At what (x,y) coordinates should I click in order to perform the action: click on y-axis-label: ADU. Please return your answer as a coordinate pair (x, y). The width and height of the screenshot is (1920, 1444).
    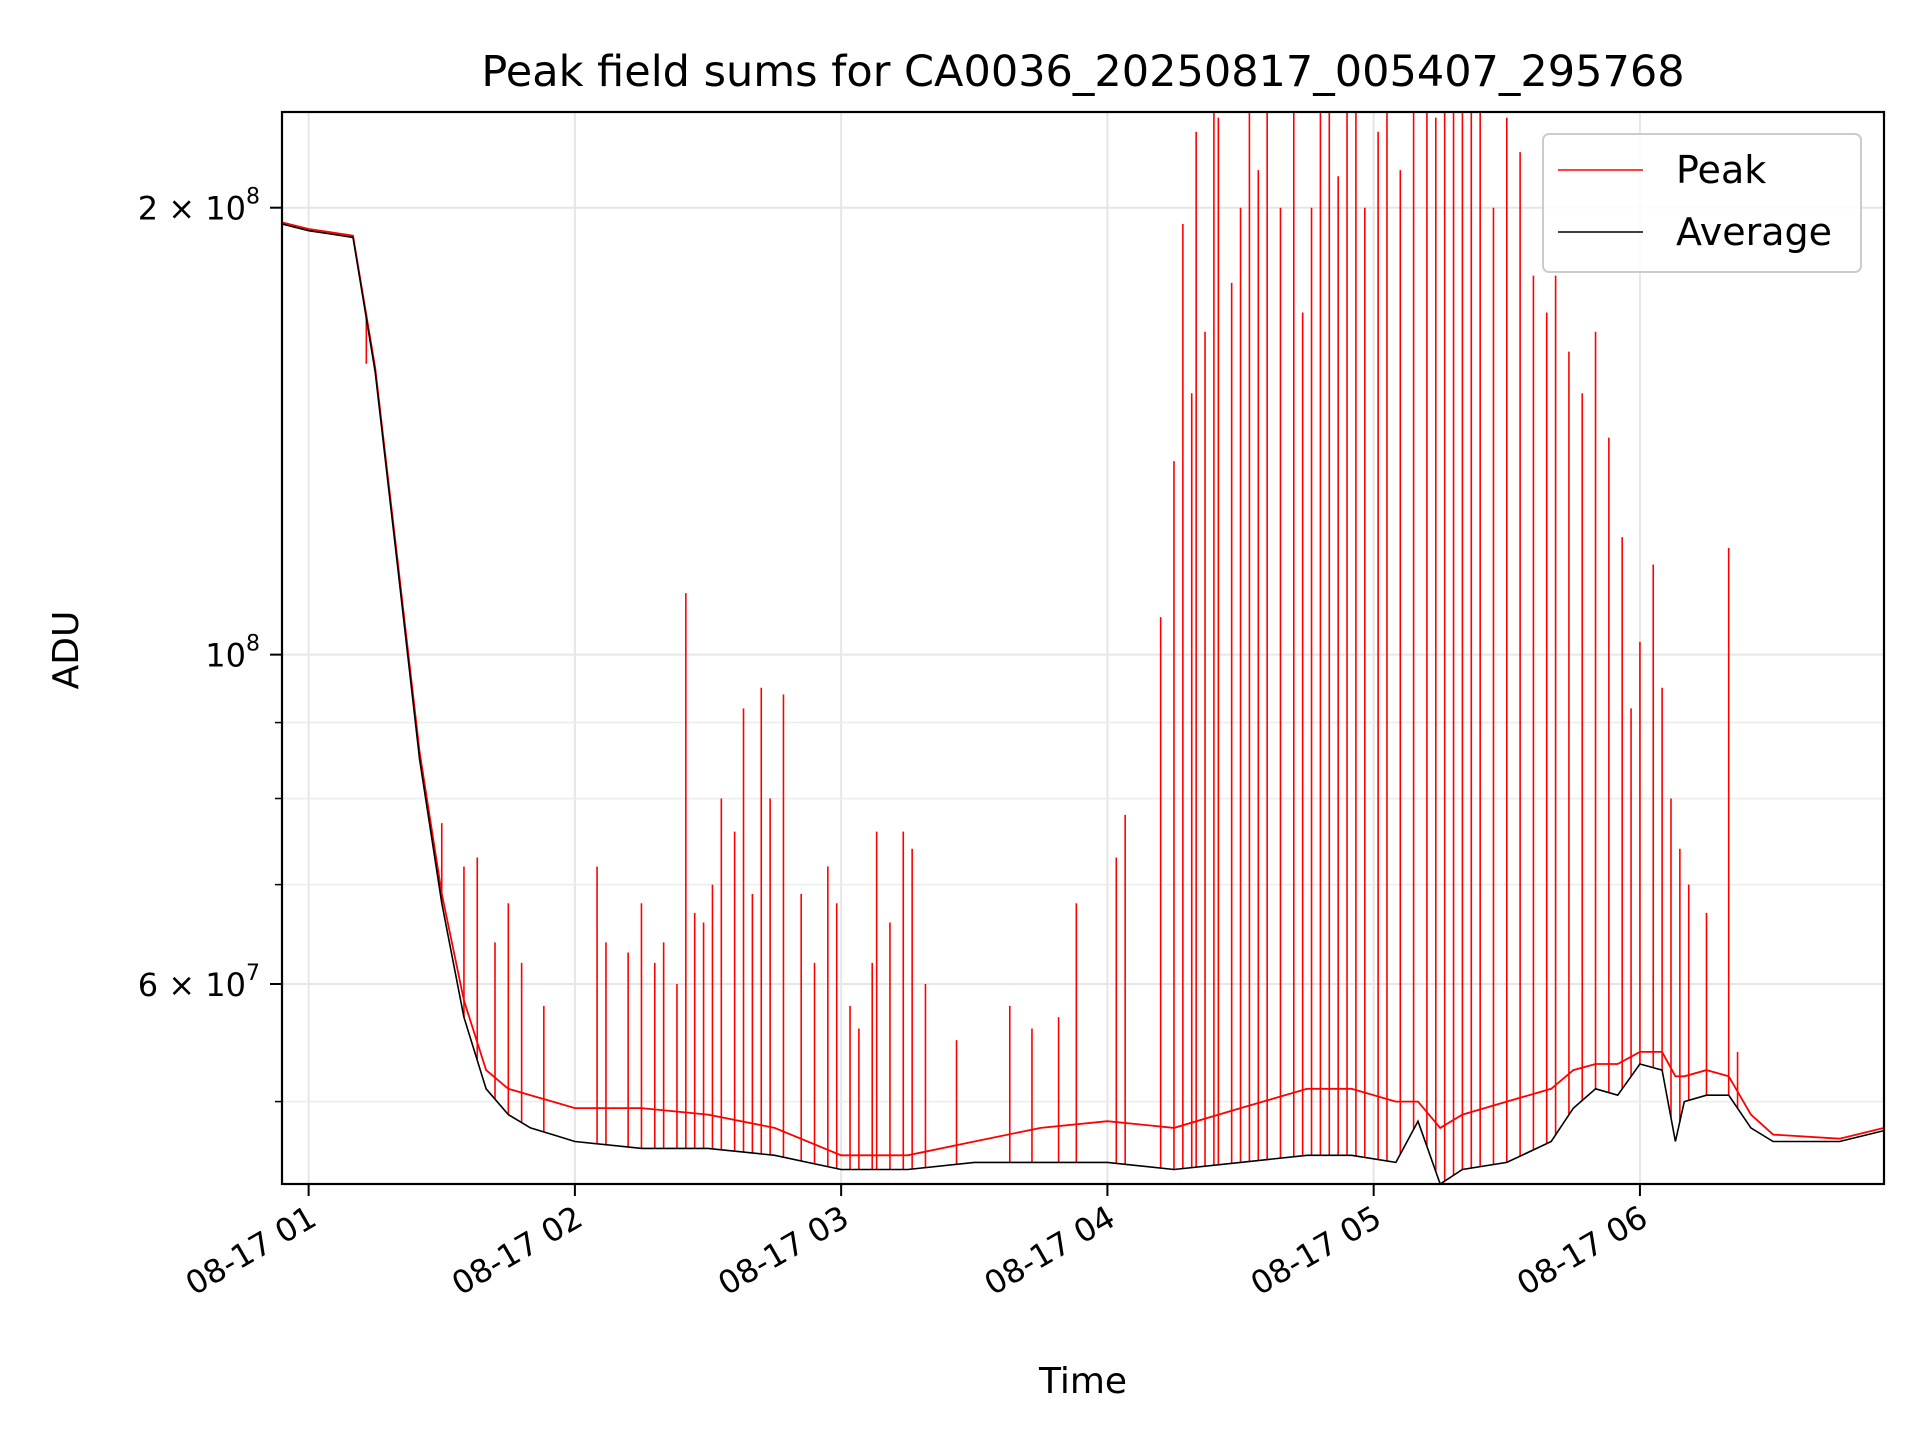
    Looking at the image, I should click on (66, 650).